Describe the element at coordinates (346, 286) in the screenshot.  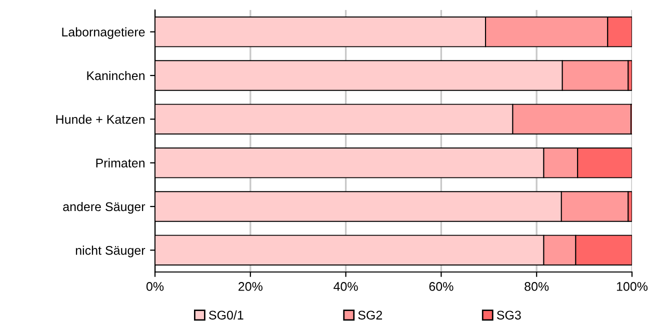
I see `x-tick-label: 40%` at that location.